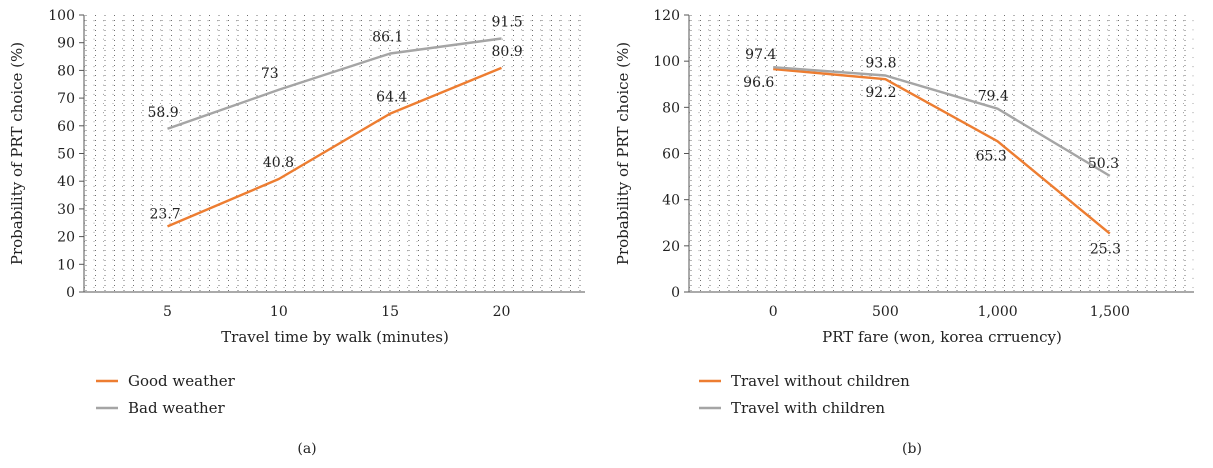  I want to click on data-label: 80.9, so click(507, 52).